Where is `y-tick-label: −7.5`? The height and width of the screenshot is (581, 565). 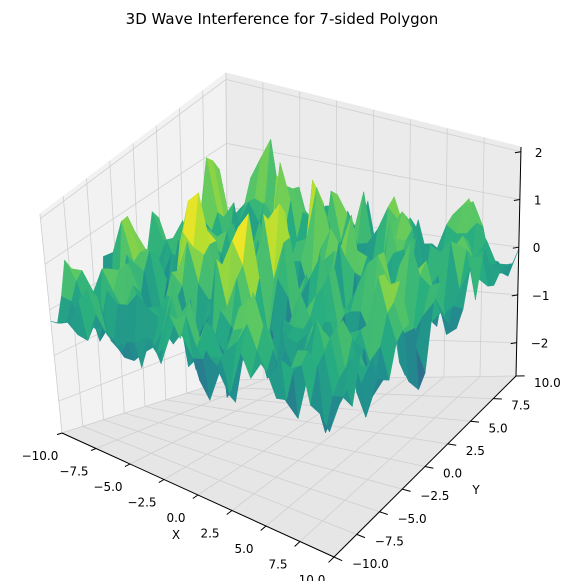
y-tick-label: −7.5 is located at coordinates (389, 541).